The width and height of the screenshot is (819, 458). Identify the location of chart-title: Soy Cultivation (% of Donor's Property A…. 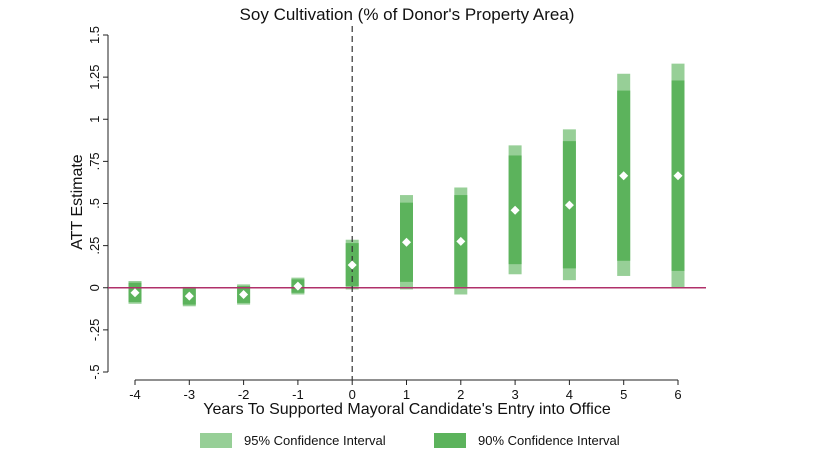
(407, 14).